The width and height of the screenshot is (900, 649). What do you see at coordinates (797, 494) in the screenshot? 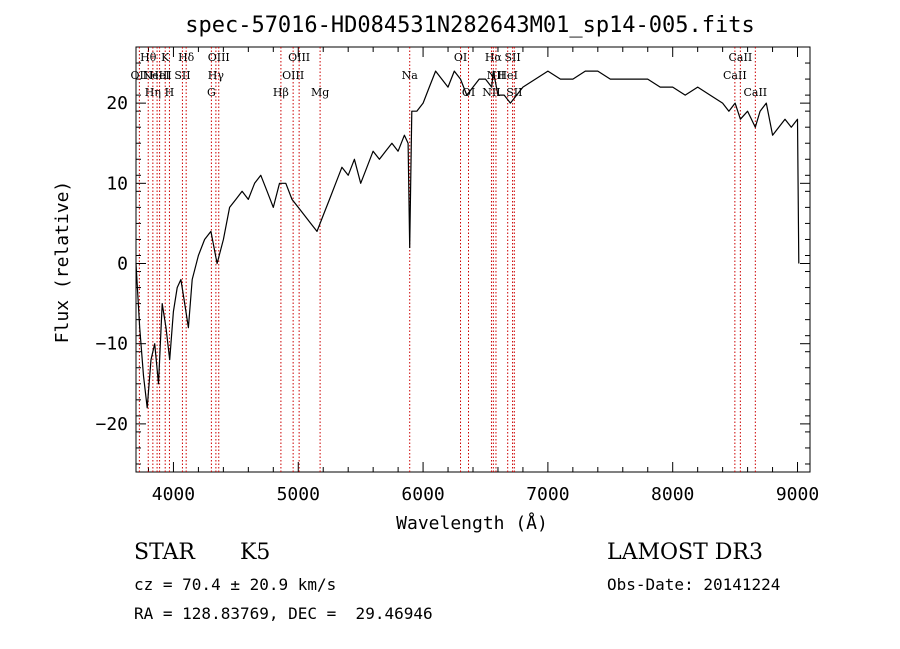
I see `x-tick-label: 9000` at bounding box center [797, 494].